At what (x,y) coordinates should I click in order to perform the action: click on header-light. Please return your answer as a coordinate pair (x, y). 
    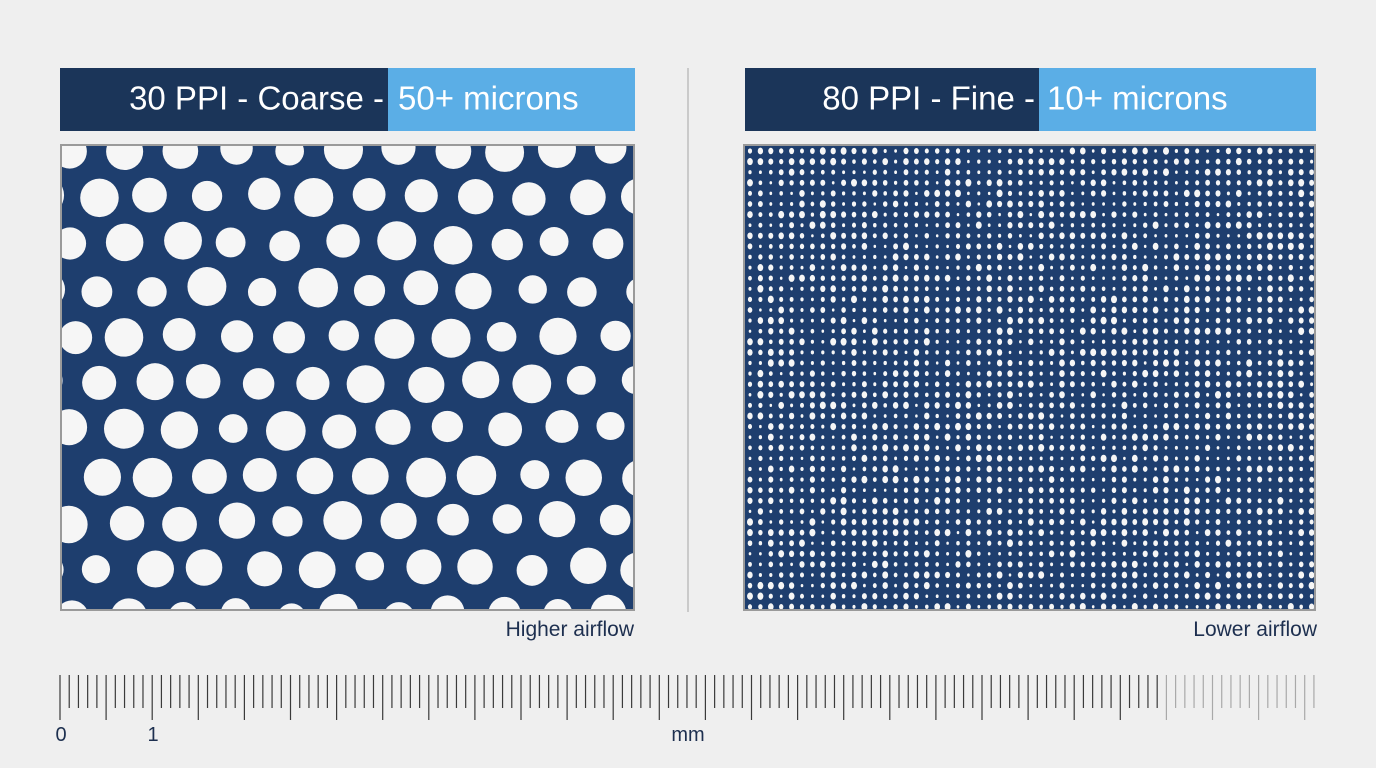
    Looking at the image, I should click on (511, 99).